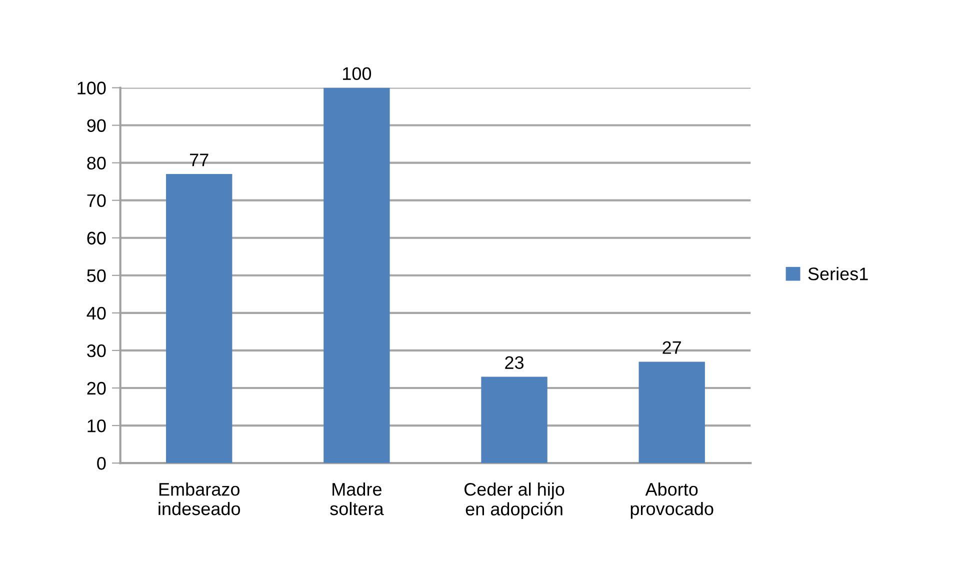 The image size is (955, 581). I want to click on y-tick-label: 20, so click(96, 388).